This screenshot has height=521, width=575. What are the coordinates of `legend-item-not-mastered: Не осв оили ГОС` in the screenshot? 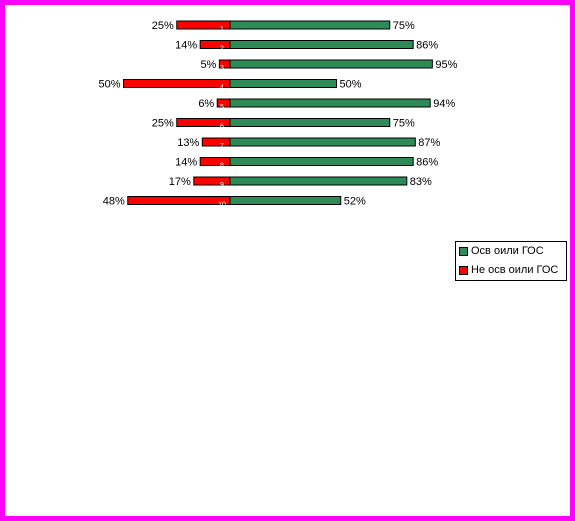 It's located at (508, 270).